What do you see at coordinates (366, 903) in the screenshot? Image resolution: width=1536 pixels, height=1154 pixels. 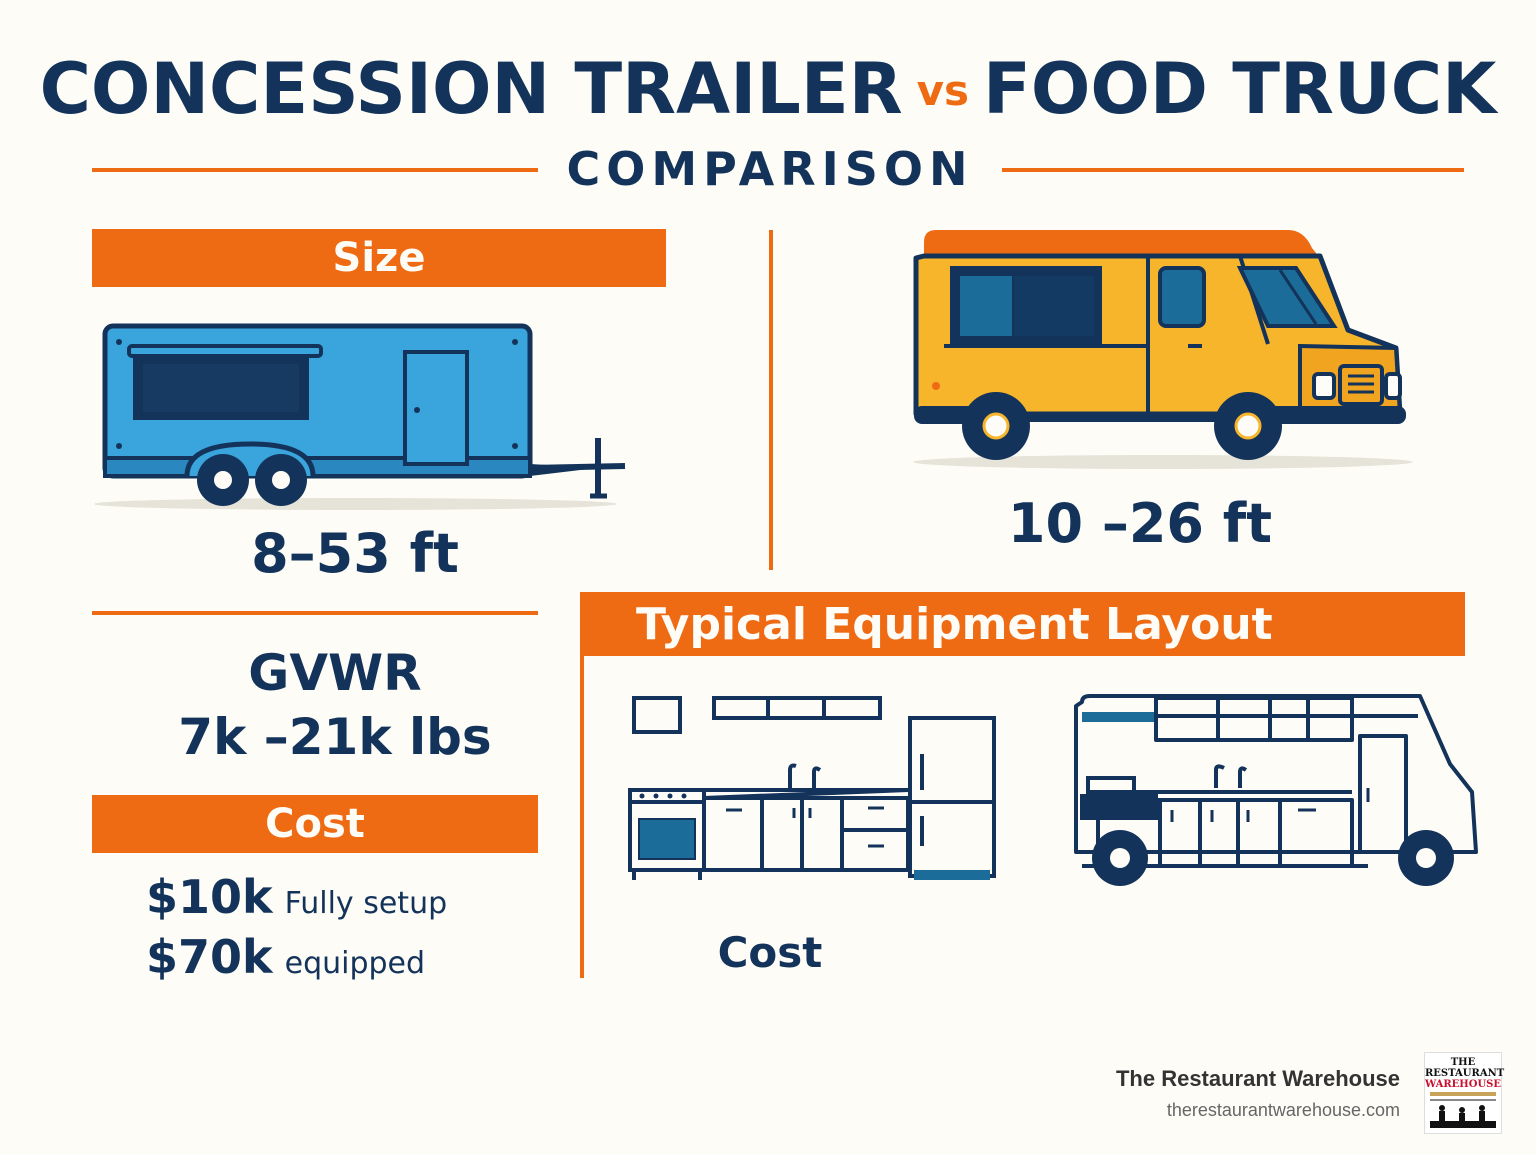 I see `cost-line-1-text: Fully setup` at bounding box center [366, 903].